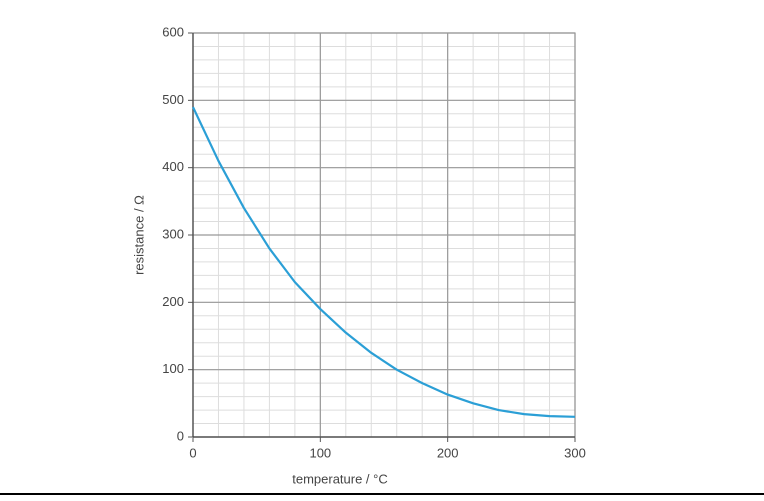 The width and height of the screenshot is (764, 501). What do you see at coordinates (173, 31) in the screenshot?
I see `y-tick-label: 600` at bounding box center [173, 31].